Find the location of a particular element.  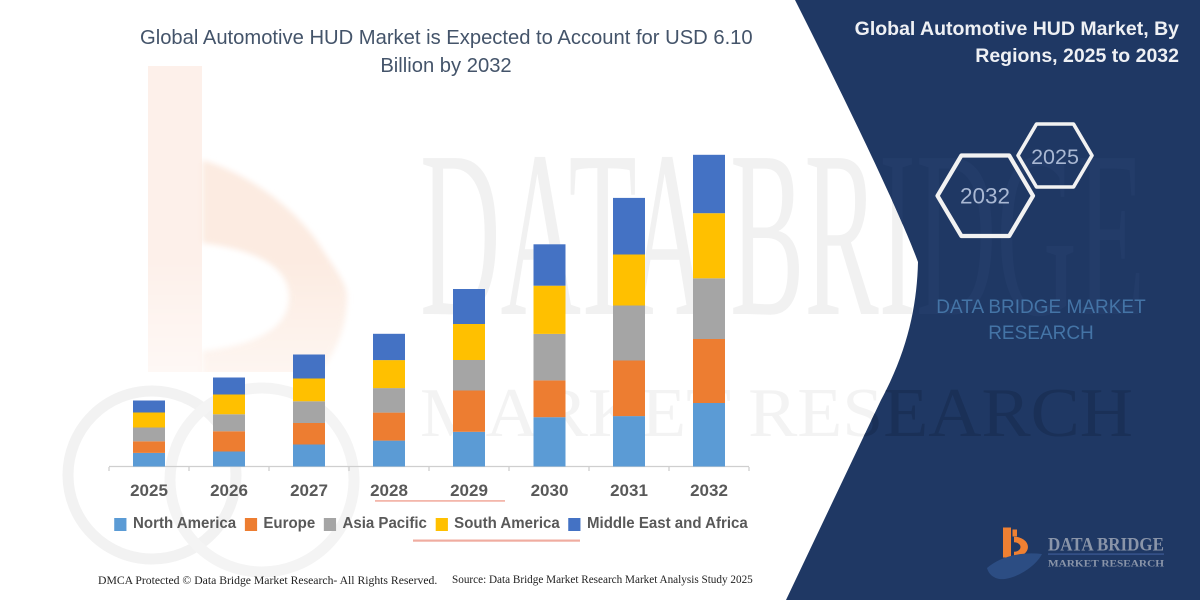

svg-text: 2032 is located at coordinates (985, 196).